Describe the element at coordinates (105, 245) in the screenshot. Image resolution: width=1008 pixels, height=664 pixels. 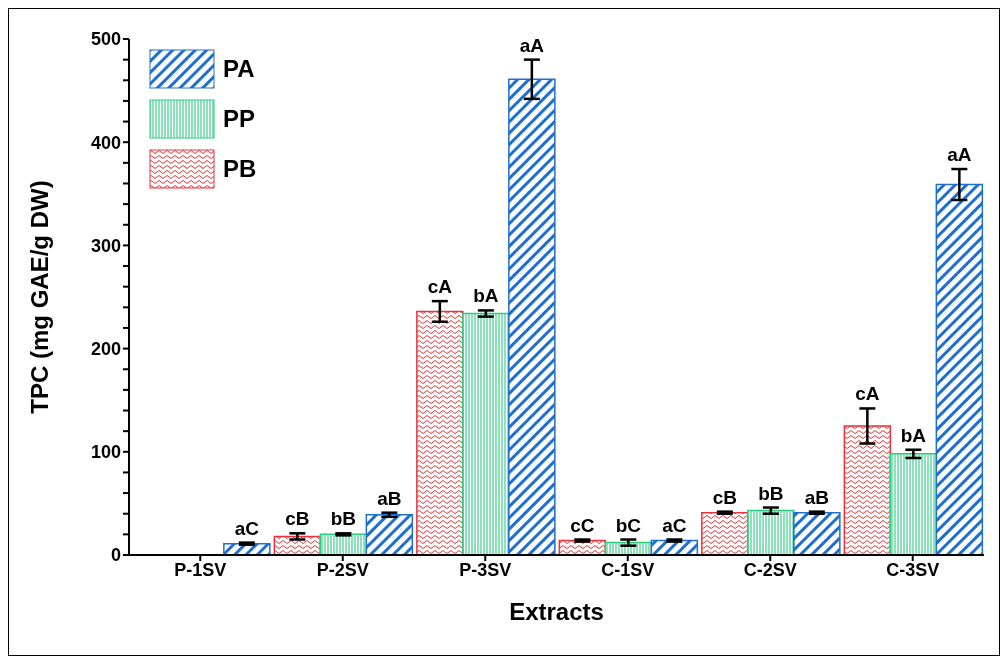
I see `y-tick-label: 300` at that location.